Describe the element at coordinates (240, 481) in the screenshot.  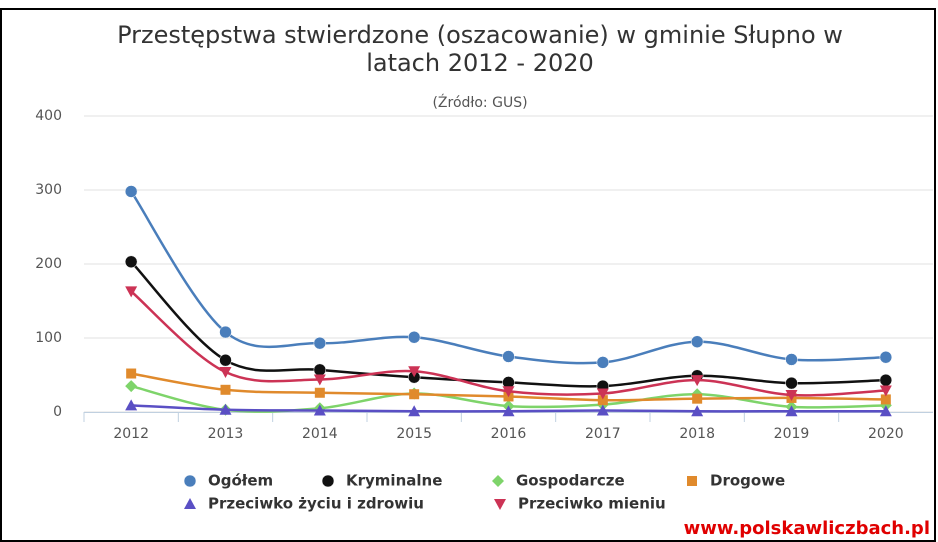
I see `legend-label: Ogółem` at that location.